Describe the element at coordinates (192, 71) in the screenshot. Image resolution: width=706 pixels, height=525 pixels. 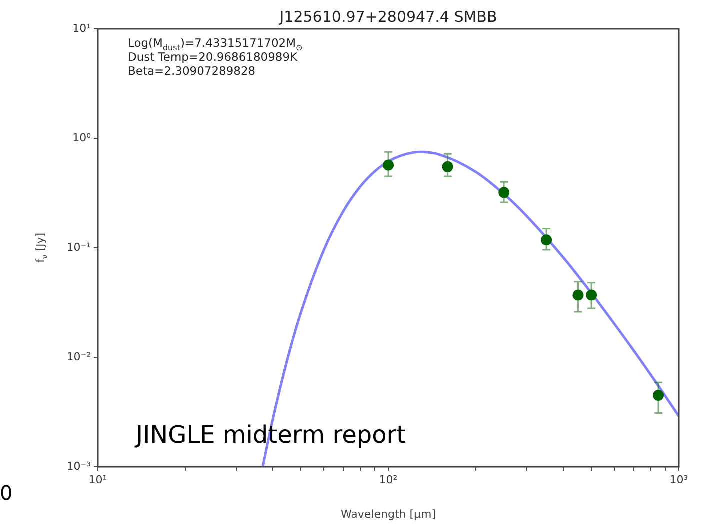
I see `annotation: Beta=2.30907289828` at that location.